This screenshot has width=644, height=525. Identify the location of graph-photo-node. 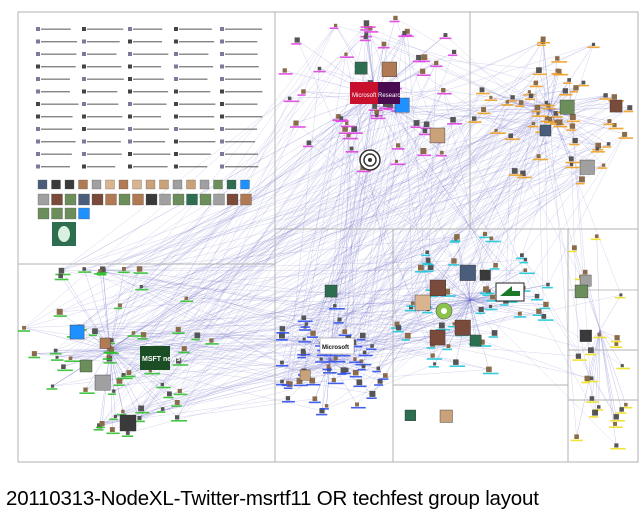
(128, 423).